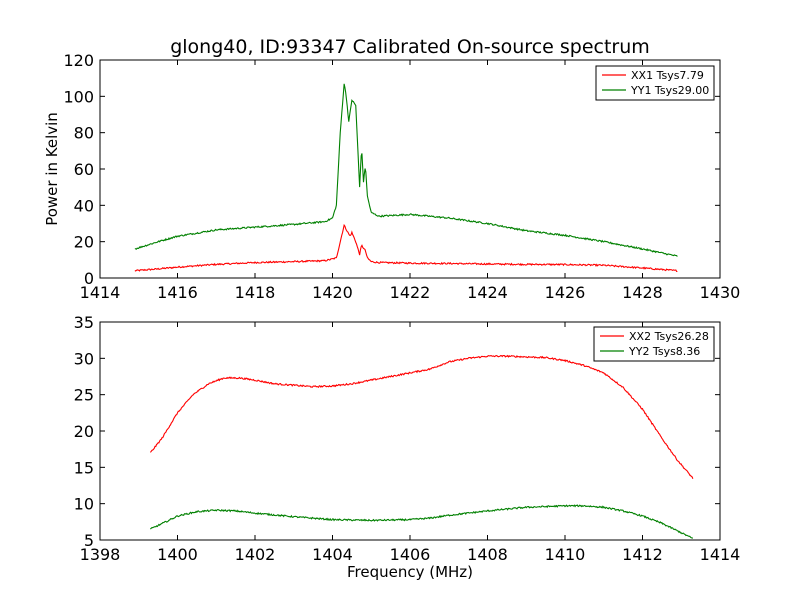  What do you see at coordinates (84, 395) in the screenshot?
I see `y-tick-label: 25` at bounding box center [84, 395].